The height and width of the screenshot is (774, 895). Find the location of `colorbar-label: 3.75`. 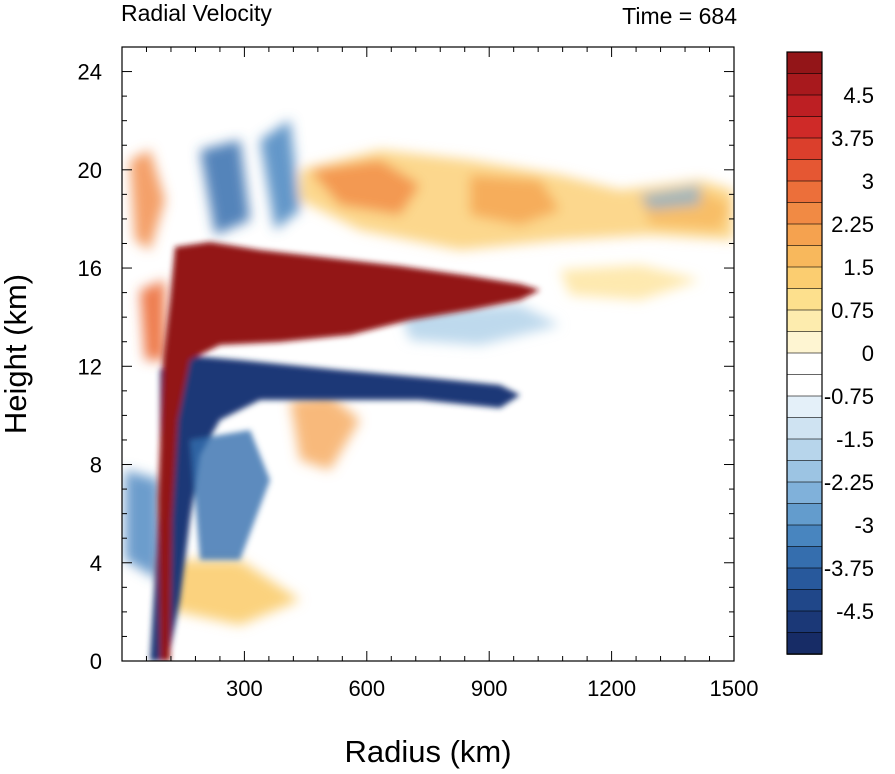

colorbar-label: 3.75 is located at coordinates (852, 138).